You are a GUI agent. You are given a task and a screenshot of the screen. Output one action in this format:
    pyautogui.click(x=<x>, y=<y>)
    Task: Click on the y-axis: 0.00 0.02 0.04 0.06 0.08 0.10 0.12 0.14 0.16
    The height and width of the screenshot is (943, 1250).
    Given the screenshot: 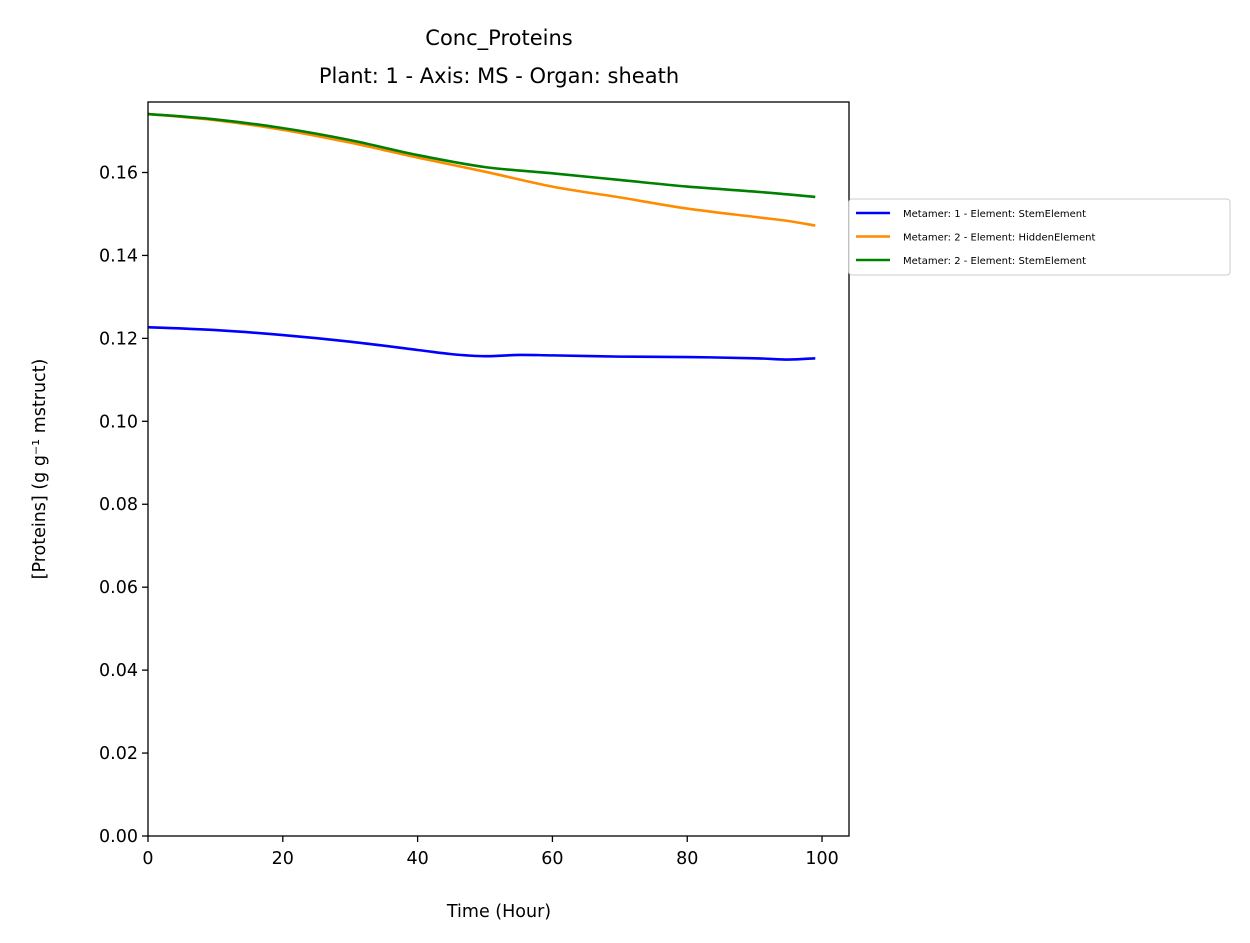 What is the action you would take?
    pyautogui.click(x=123, y=505)
    